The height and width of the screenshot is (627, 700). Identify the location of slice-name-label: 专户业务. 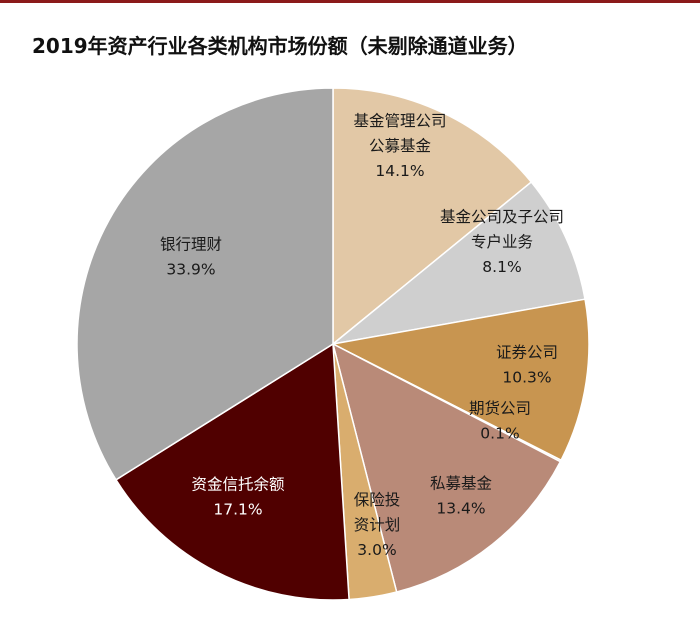
(502, 242).